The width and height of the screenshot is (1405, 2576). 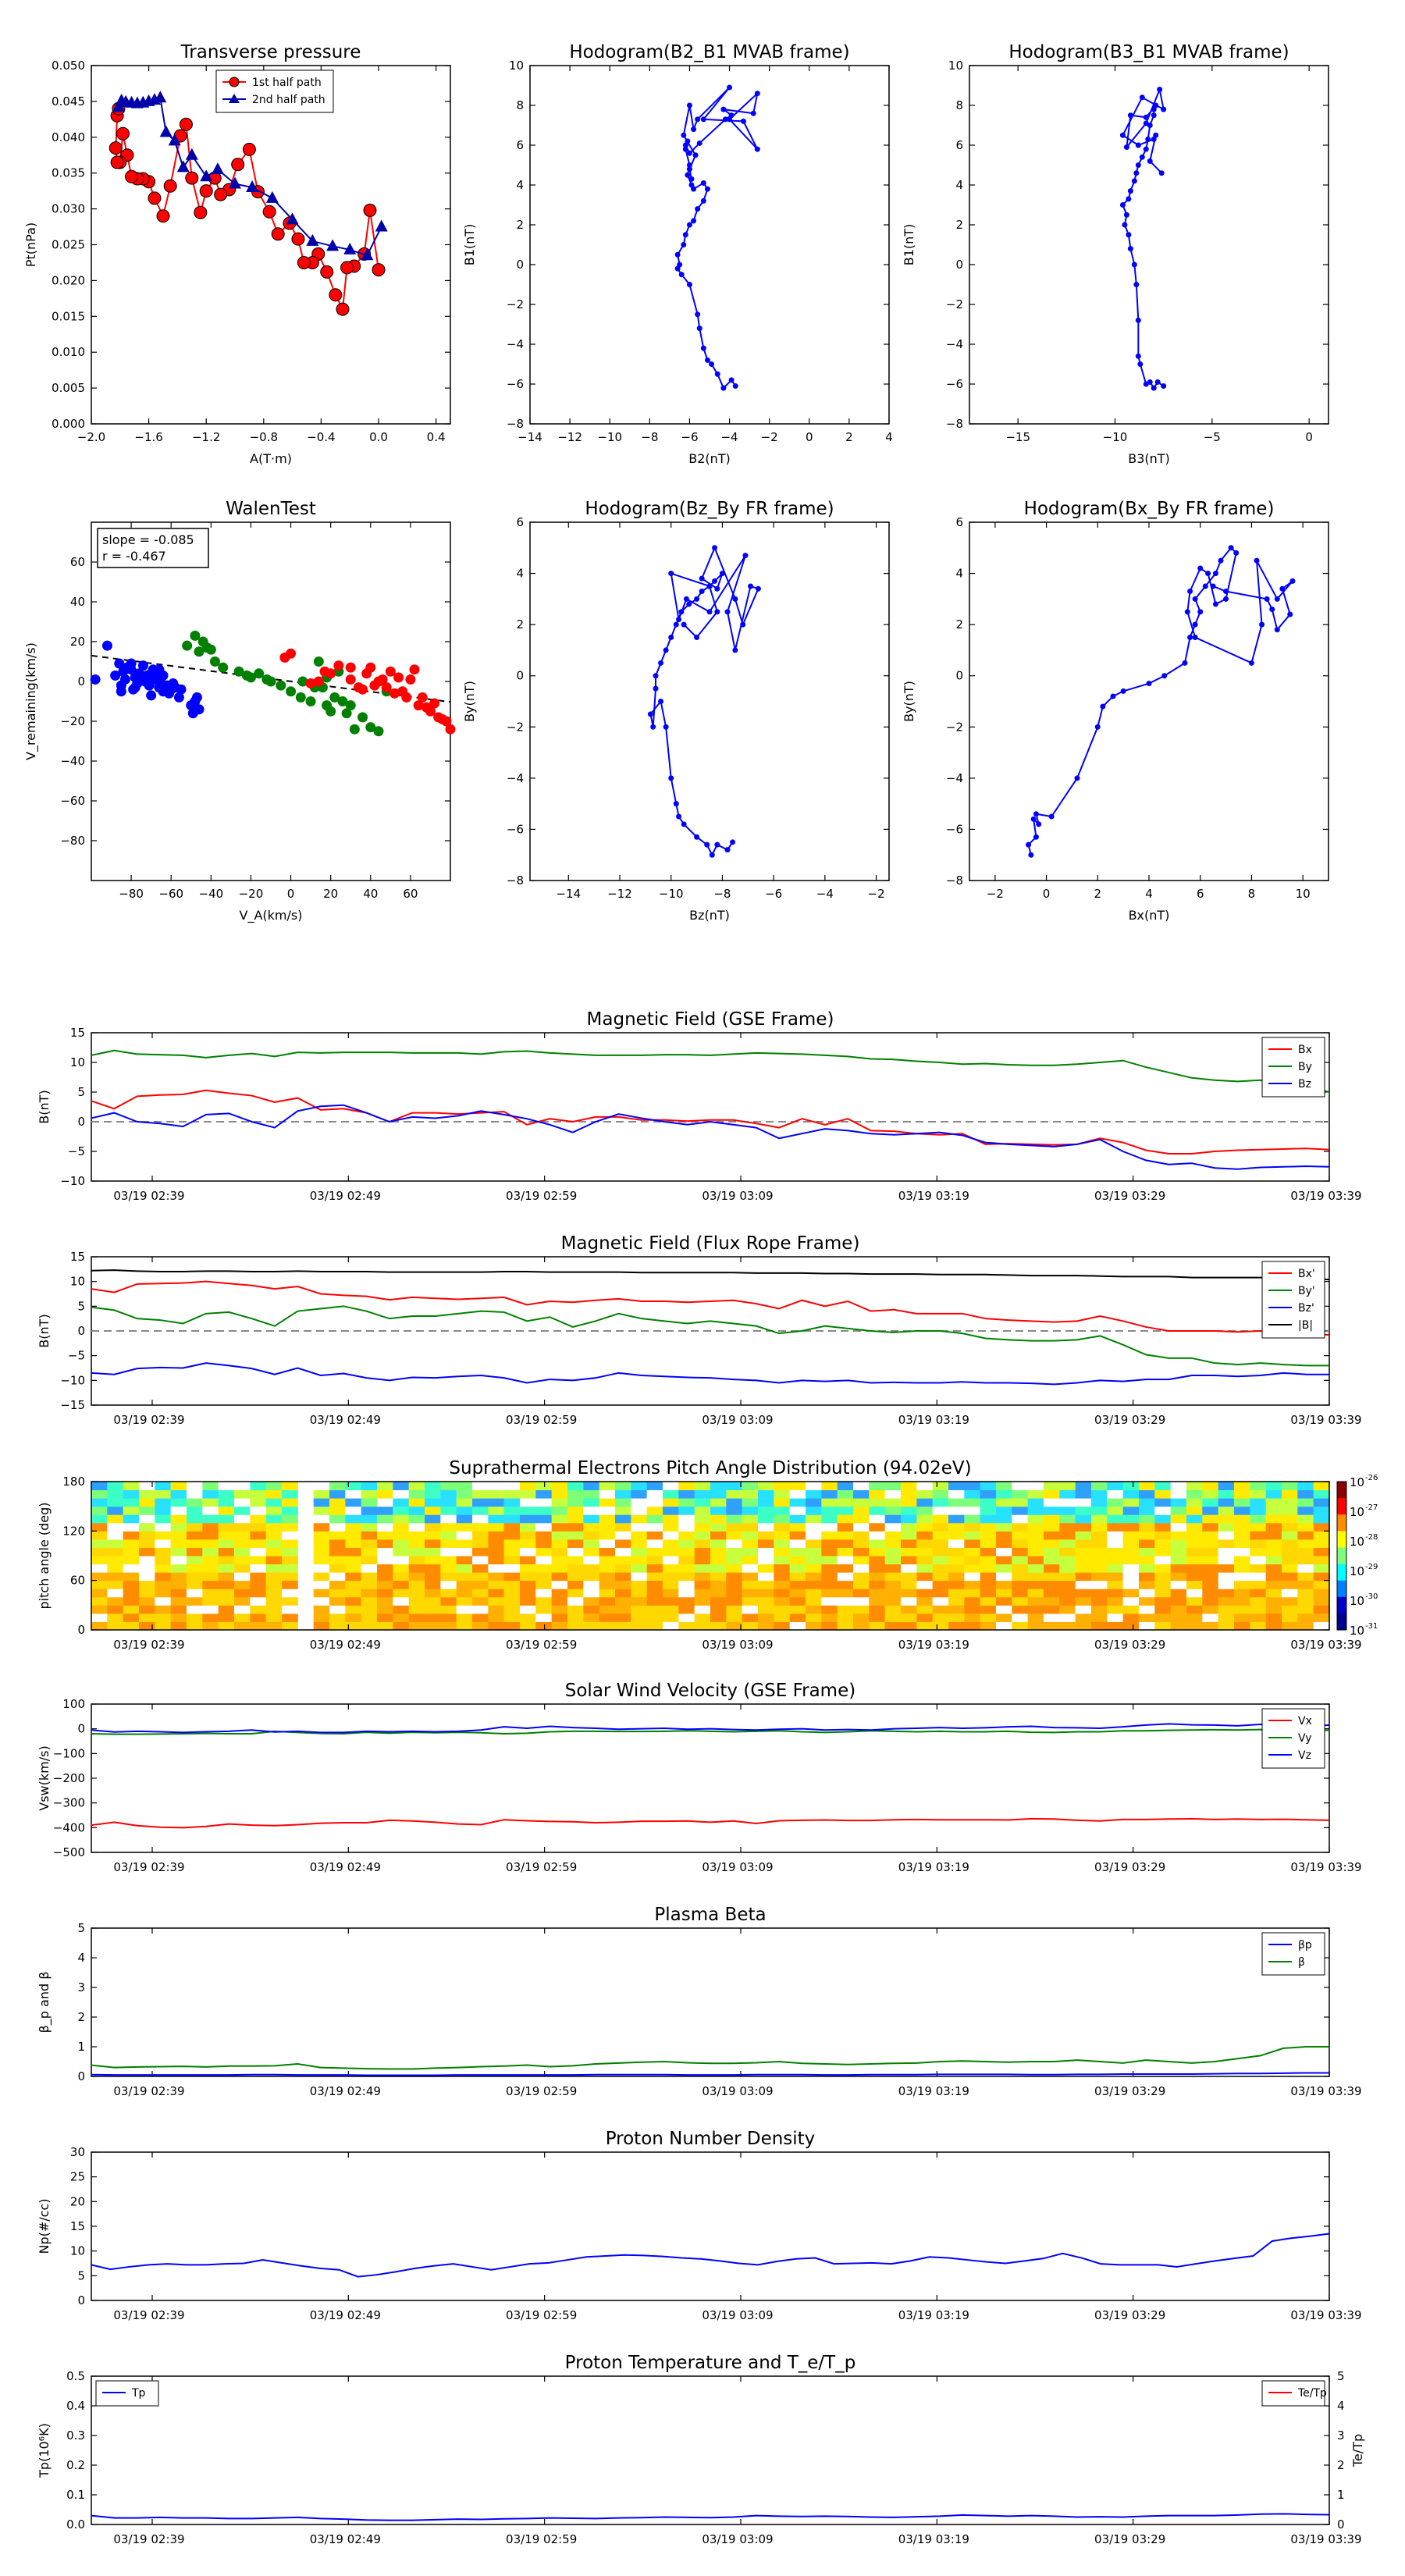 What do you see at coordinates (81, 1729) in the screenshot?
I see `y-tick-label: 0` at bounding box center [81, 1729].